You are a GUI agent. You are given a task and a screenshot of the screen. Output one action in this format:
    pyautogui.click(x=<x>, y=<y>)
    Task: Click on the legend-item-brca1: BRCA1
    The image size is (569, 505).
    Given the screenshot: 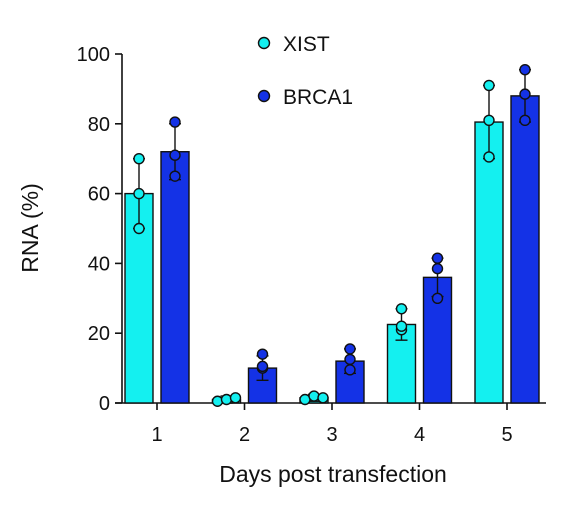 What is the action you would take?
    pyautogui.click(x=305, y=97)
    